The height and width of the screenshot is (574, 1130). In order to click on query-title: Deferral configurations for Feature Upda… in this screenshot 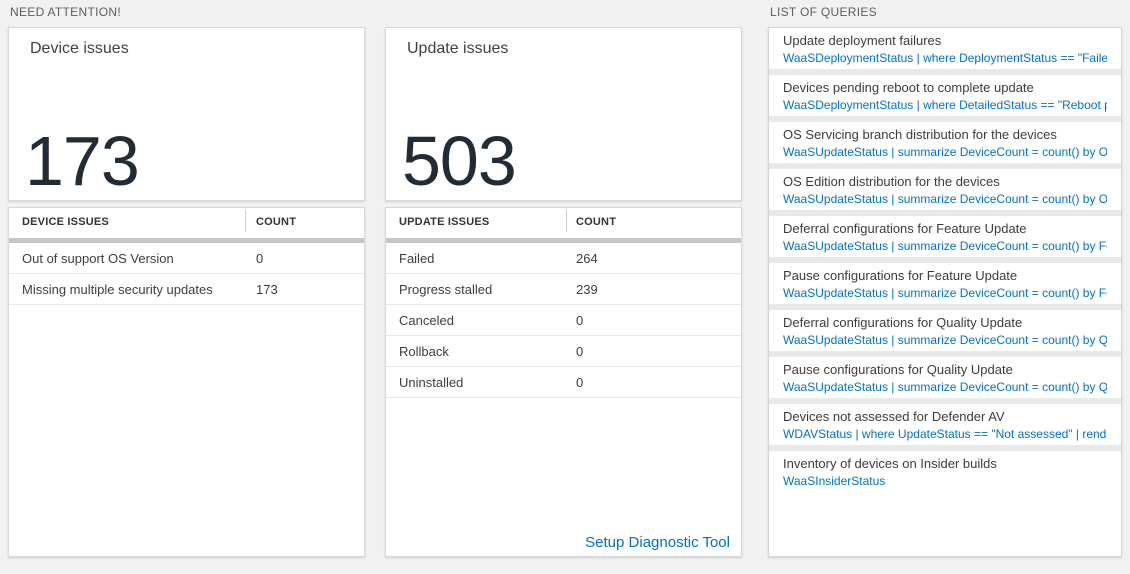, I will do `click(905, 228)`.